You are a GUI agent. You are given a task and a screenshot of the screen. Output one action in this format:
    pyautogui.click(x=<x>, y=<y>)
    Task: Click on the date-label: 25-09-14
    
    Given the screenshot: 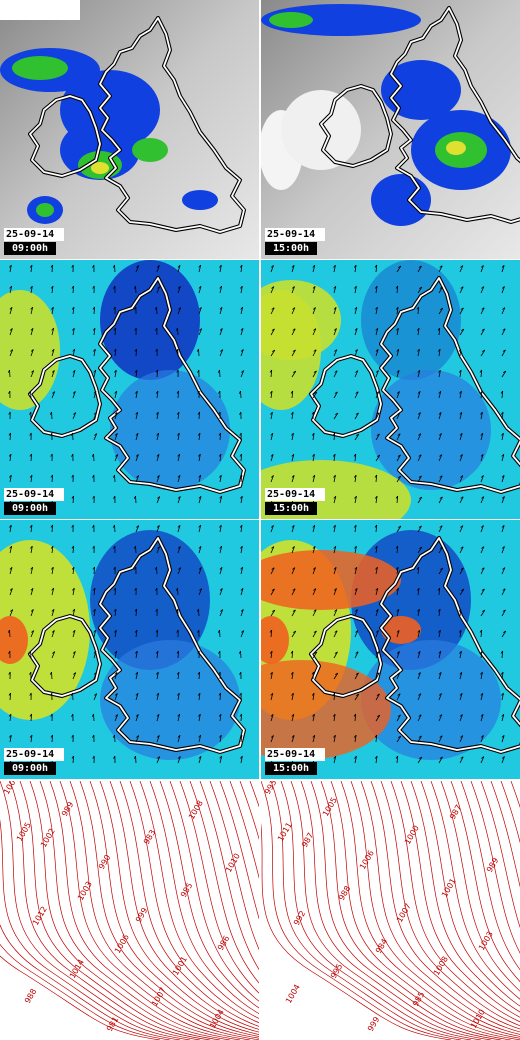 What is the action you would take?
    pyautogui.click(x=295, y=494)
    